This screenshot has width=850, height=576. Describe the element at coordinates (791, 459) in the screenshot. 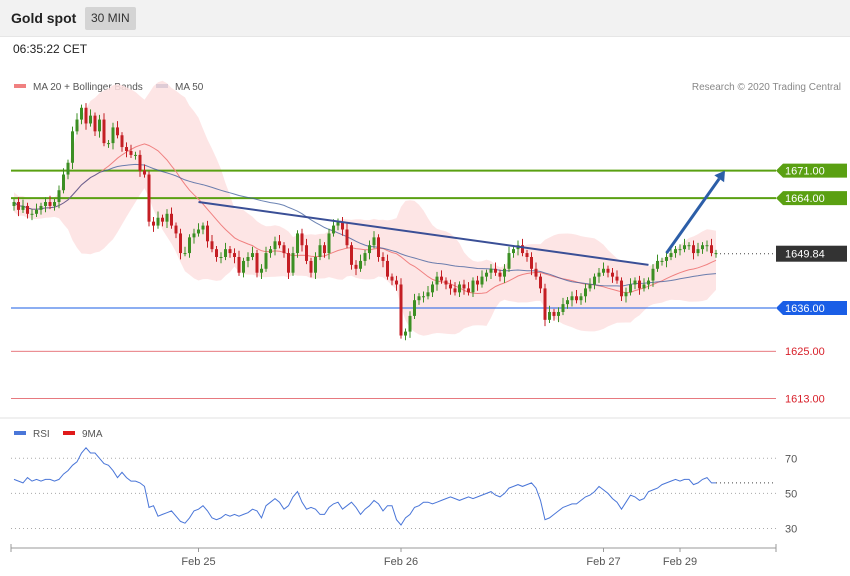

I see `rsi-tick-label: 70` at that location.